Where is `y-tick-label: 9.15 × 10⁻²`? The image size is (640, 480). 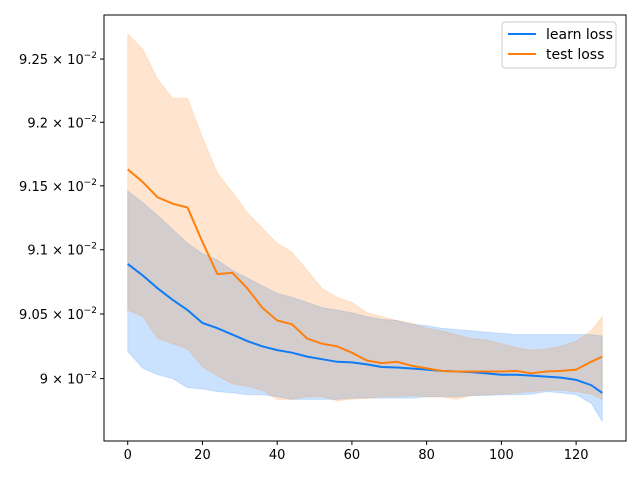
y-tick-label: 9.15 × 10⁻² is located at coordinates (58, 186).